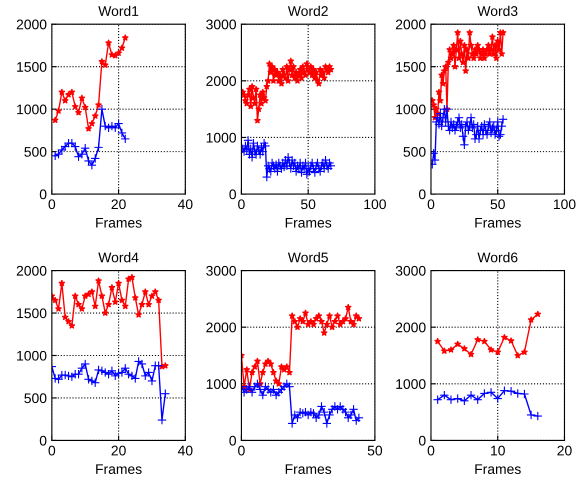 This screenshot has width=576, height=484. I want to click on chart-title: Word5, so click(308, 257).